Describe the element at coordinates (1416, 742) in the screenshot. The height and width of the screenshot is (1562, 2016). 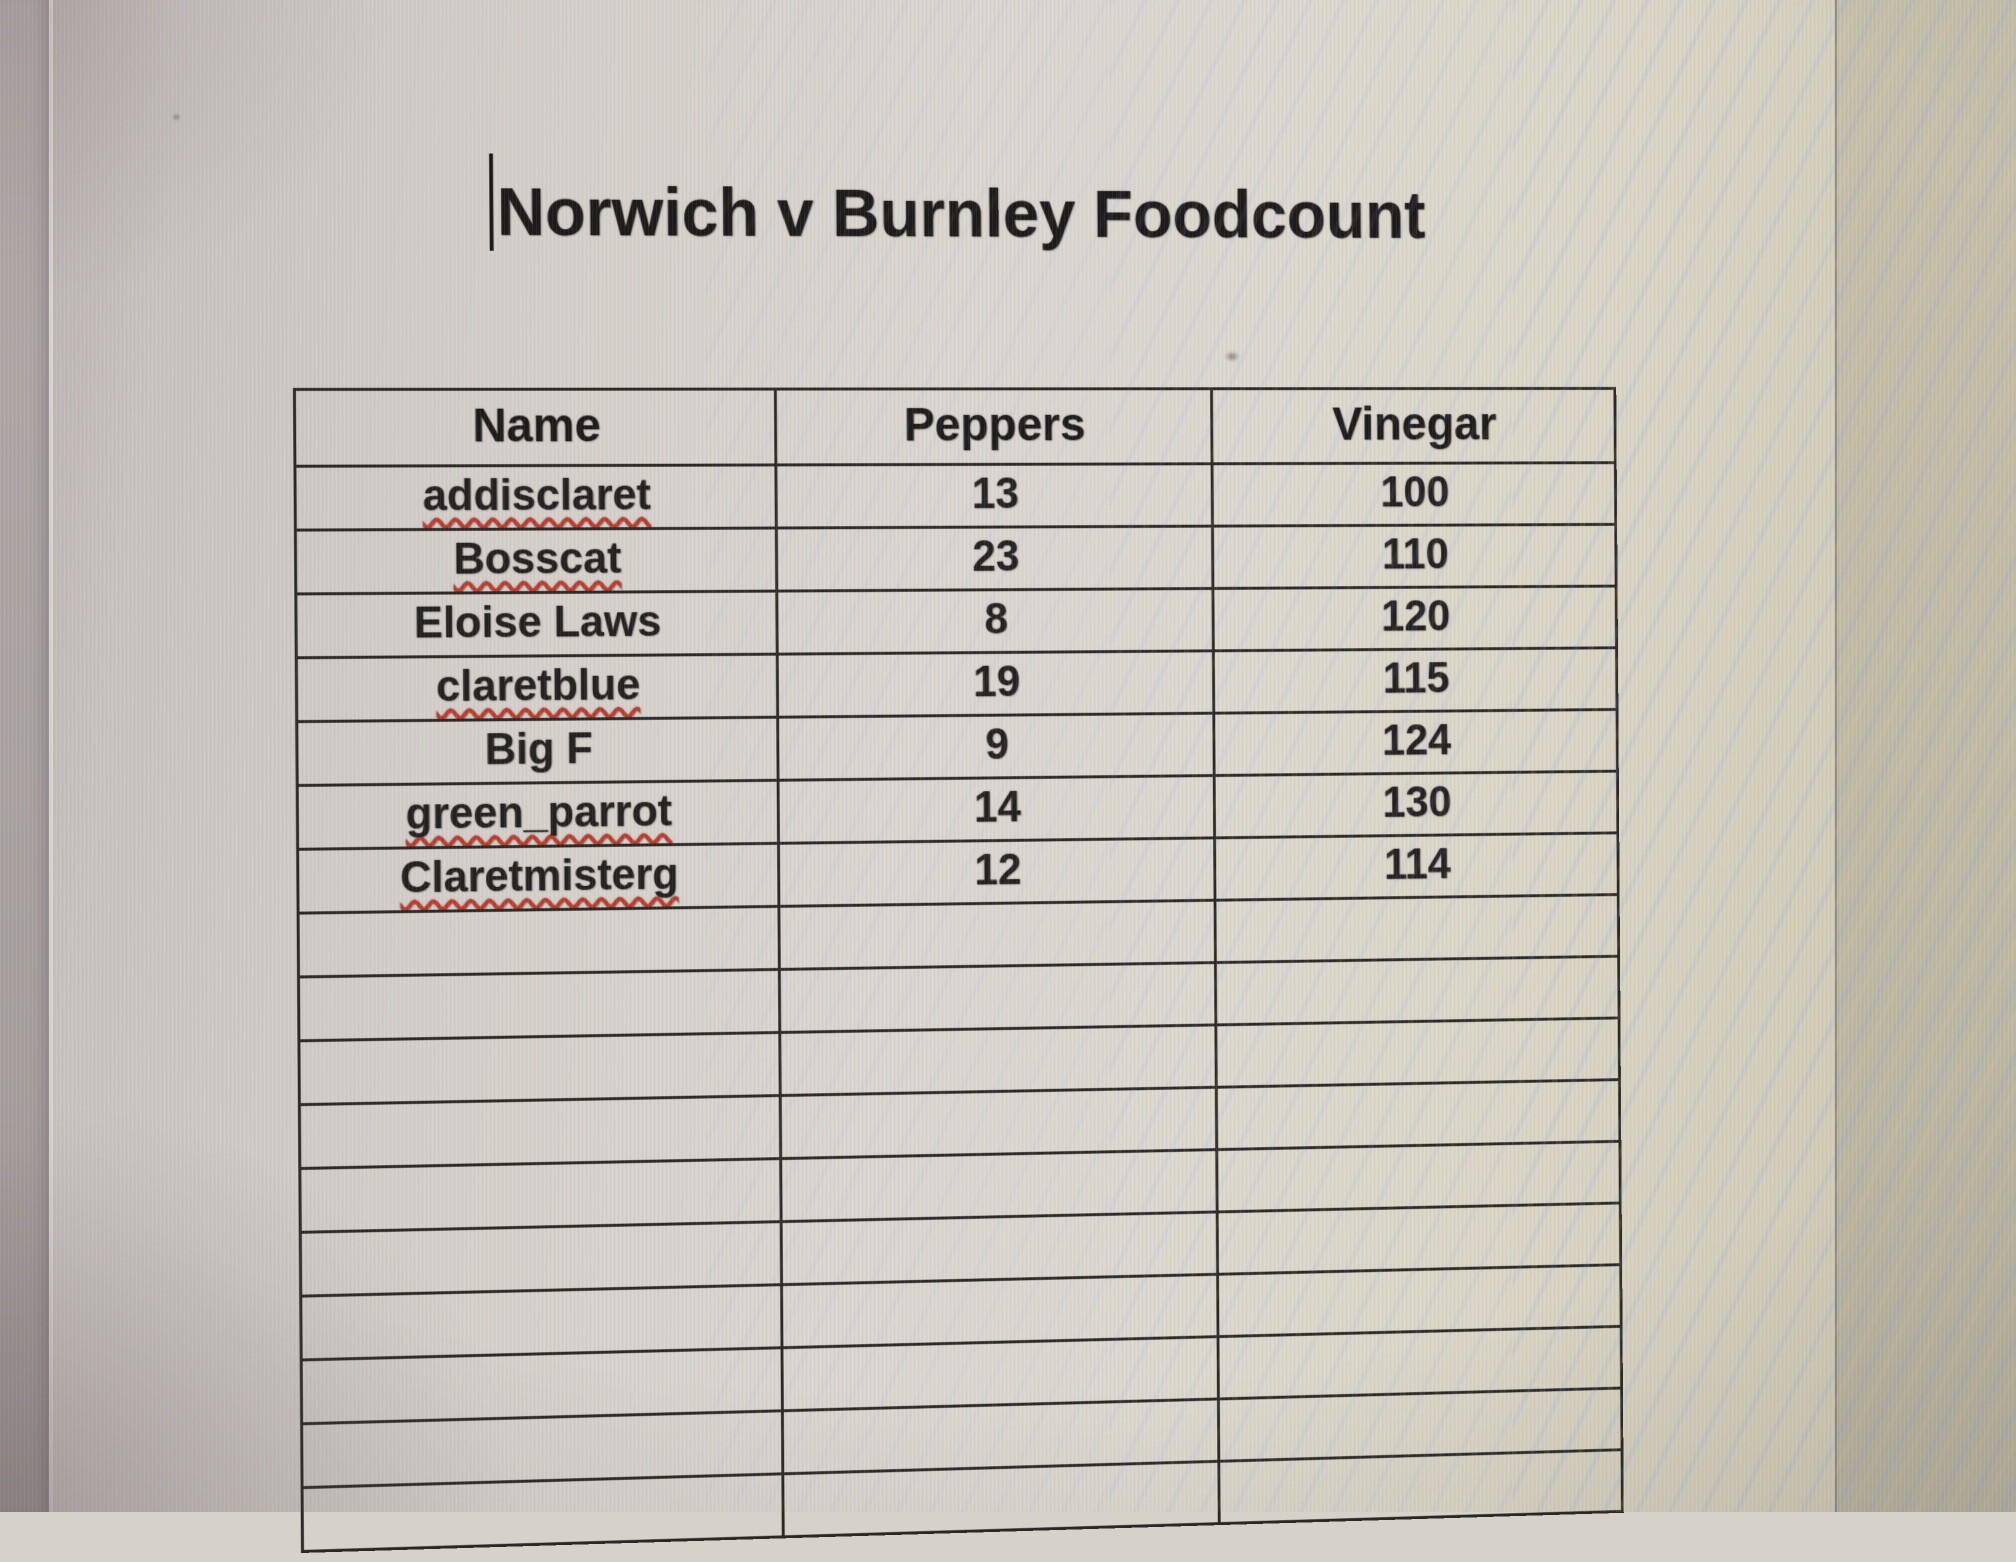
I see `vinegar-cell: 124` at that location.